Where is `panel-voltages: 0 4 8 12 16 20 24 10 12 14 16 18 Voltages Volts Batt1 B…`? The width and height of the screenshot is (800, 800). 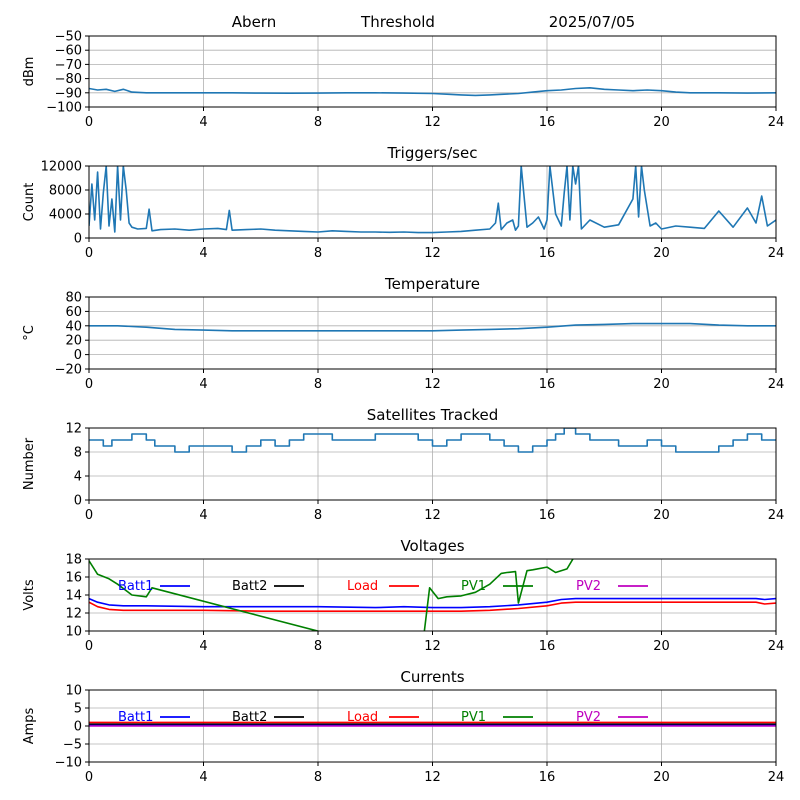 panel-voltages: 0 4 8 12 16 20 24 10 12 14 16 18 Voltages Volts Batt1 B… is located at coordinates (403, 595).